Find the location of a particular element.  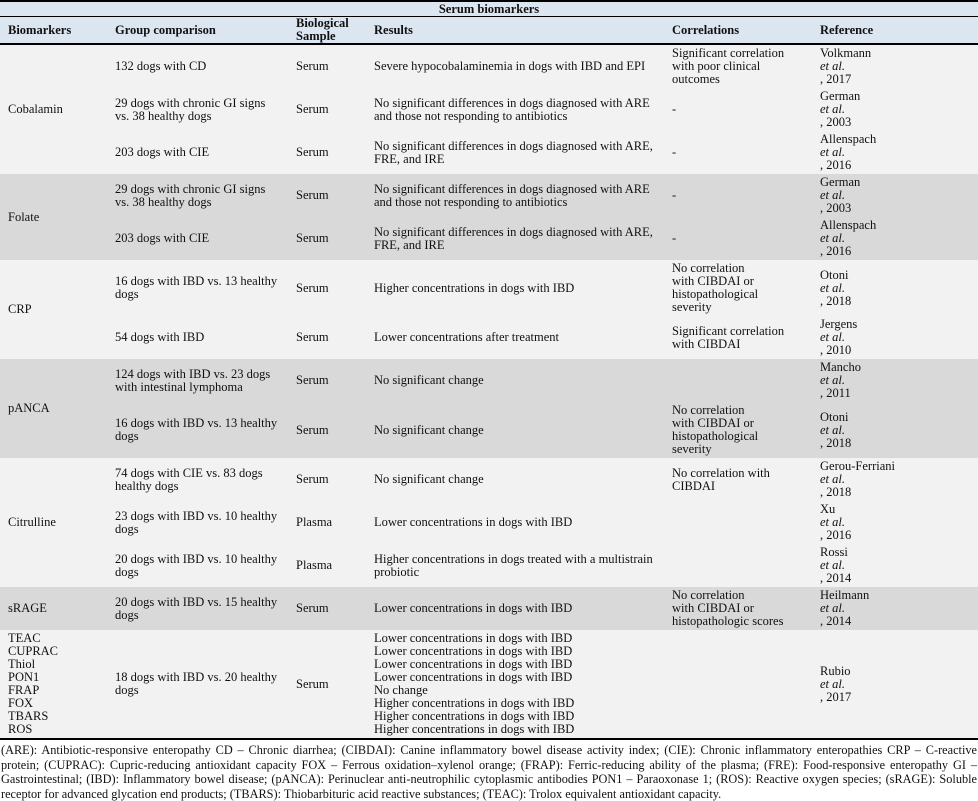

reference-cell: Gerou-Ferriani et al., 2018 is located at coordinates (857, 479).